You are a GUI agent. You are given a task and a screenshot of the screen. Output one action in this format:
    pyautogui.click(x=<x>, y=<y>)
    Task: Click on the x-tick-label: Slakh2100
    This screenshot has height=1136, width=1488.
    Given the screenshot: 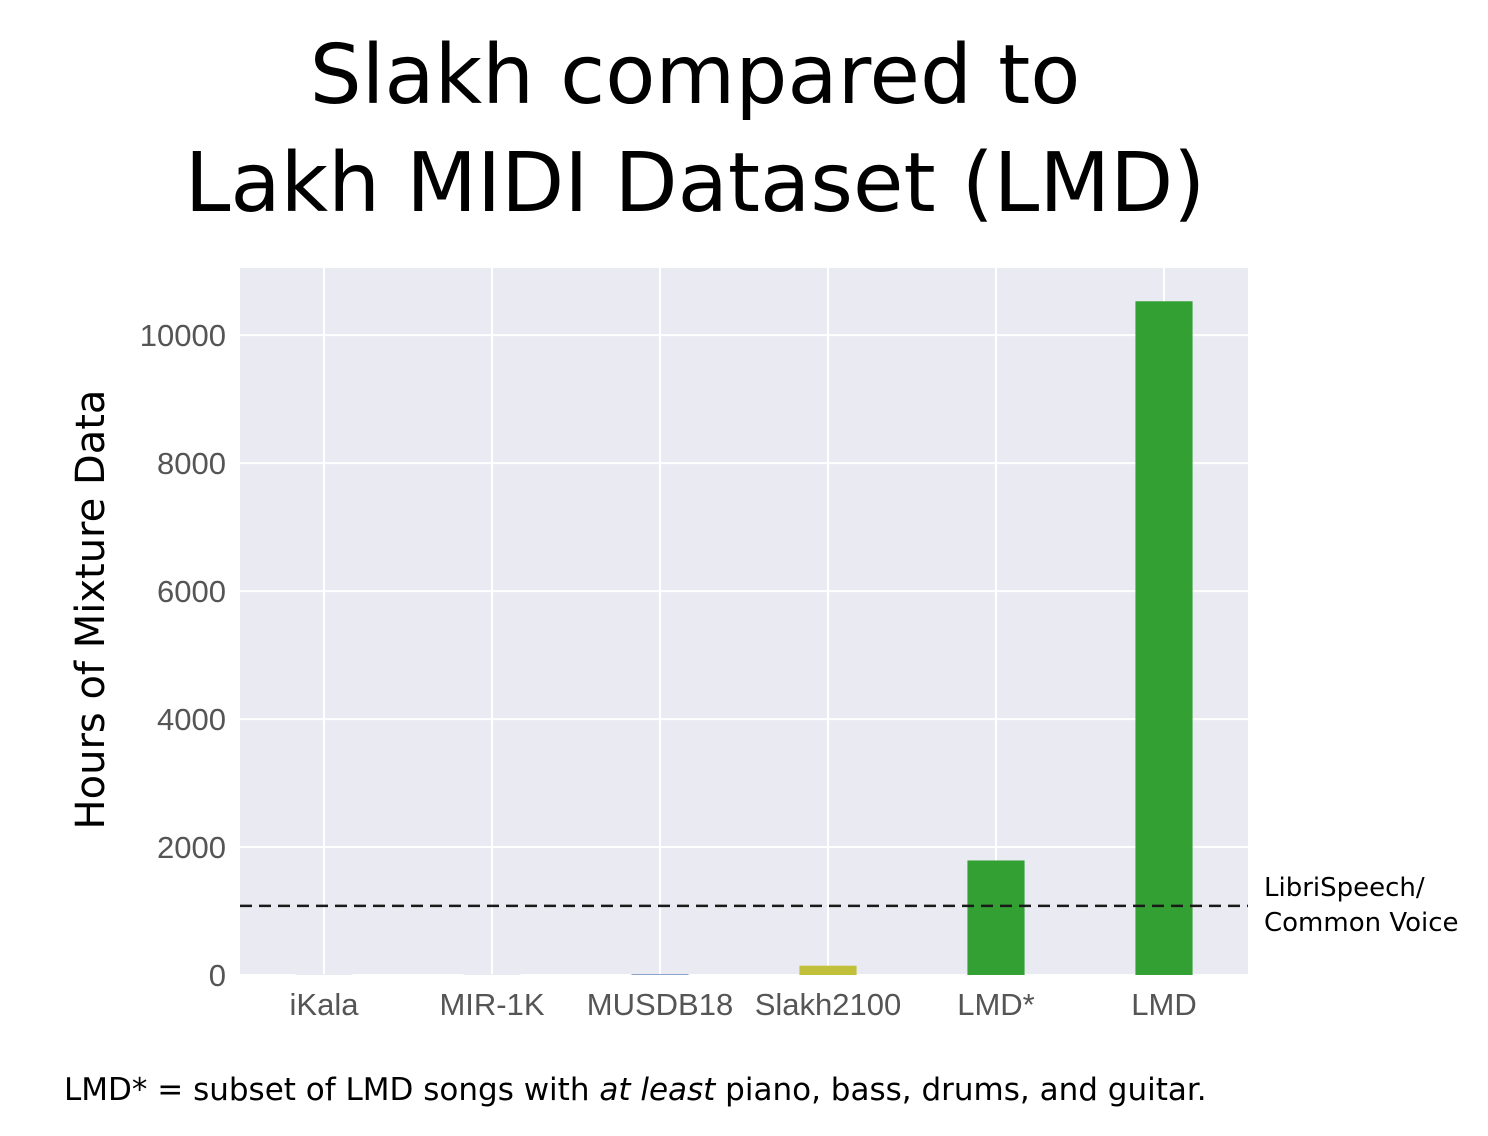 What is the action you would take?
    pyautogui.click(x=828, y=1004)
    